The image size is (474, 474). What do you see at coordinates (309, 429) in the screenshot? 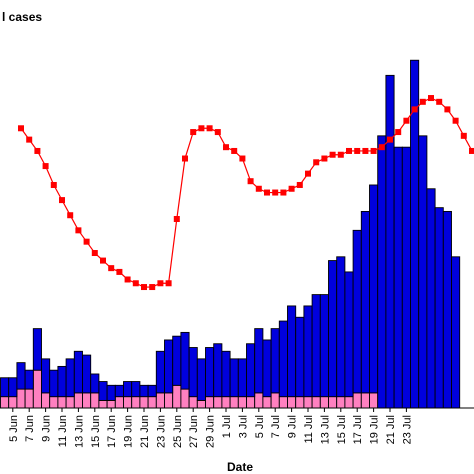
I see `x-tick-label: 11 Jul` at bounding box center [309, 429].